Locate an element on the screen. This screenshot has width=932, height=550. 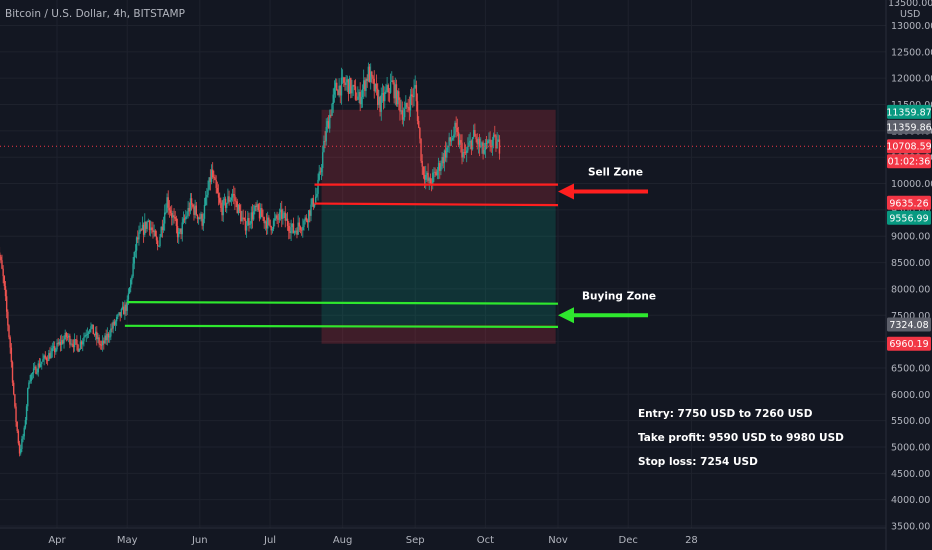
x-tick-label: Sep is located at coordinates (415, 540).